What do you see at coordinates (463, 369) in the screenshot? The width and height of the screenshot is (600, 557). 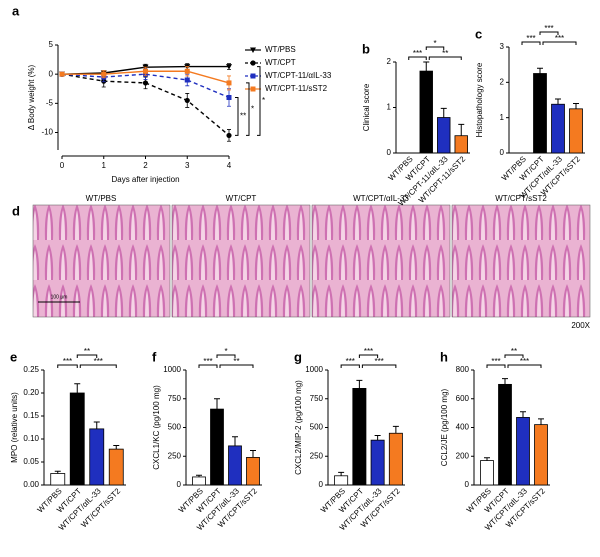 I see `y-tick-label: 800` at bounding box center [463, 369].